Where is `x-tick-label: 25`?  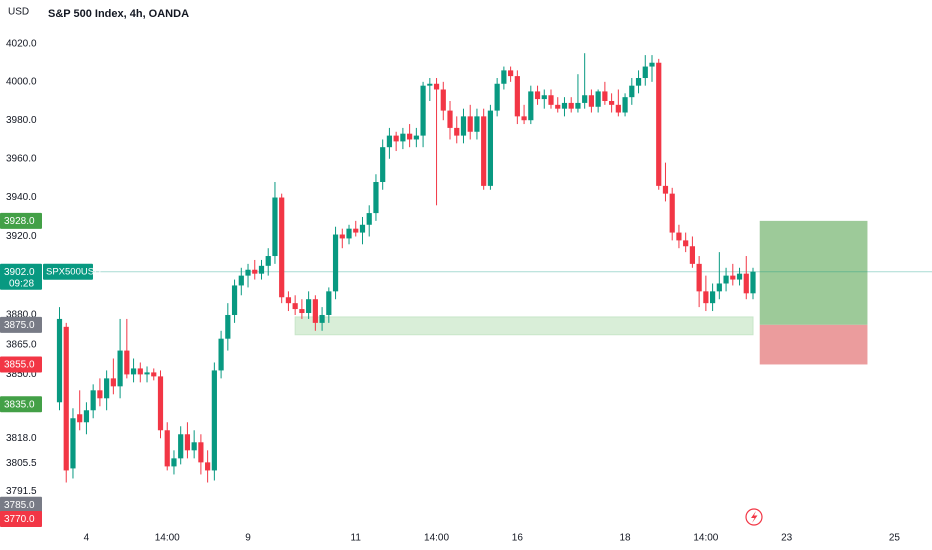
x-tick-label: 25 is located at coordinates (895, 538).